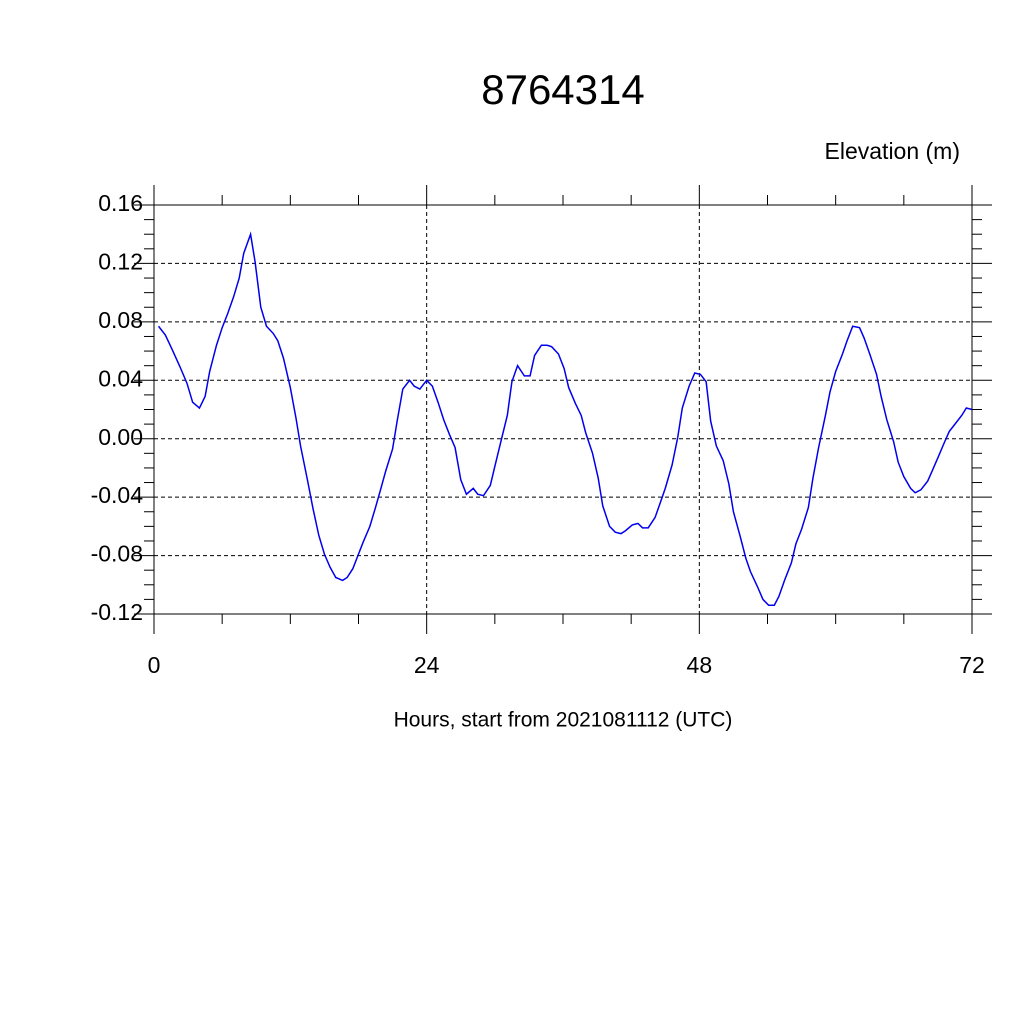 This screenshot has width=1024, height=1024. I want to click on y-tick-label: 0.16, so click(120, 203).